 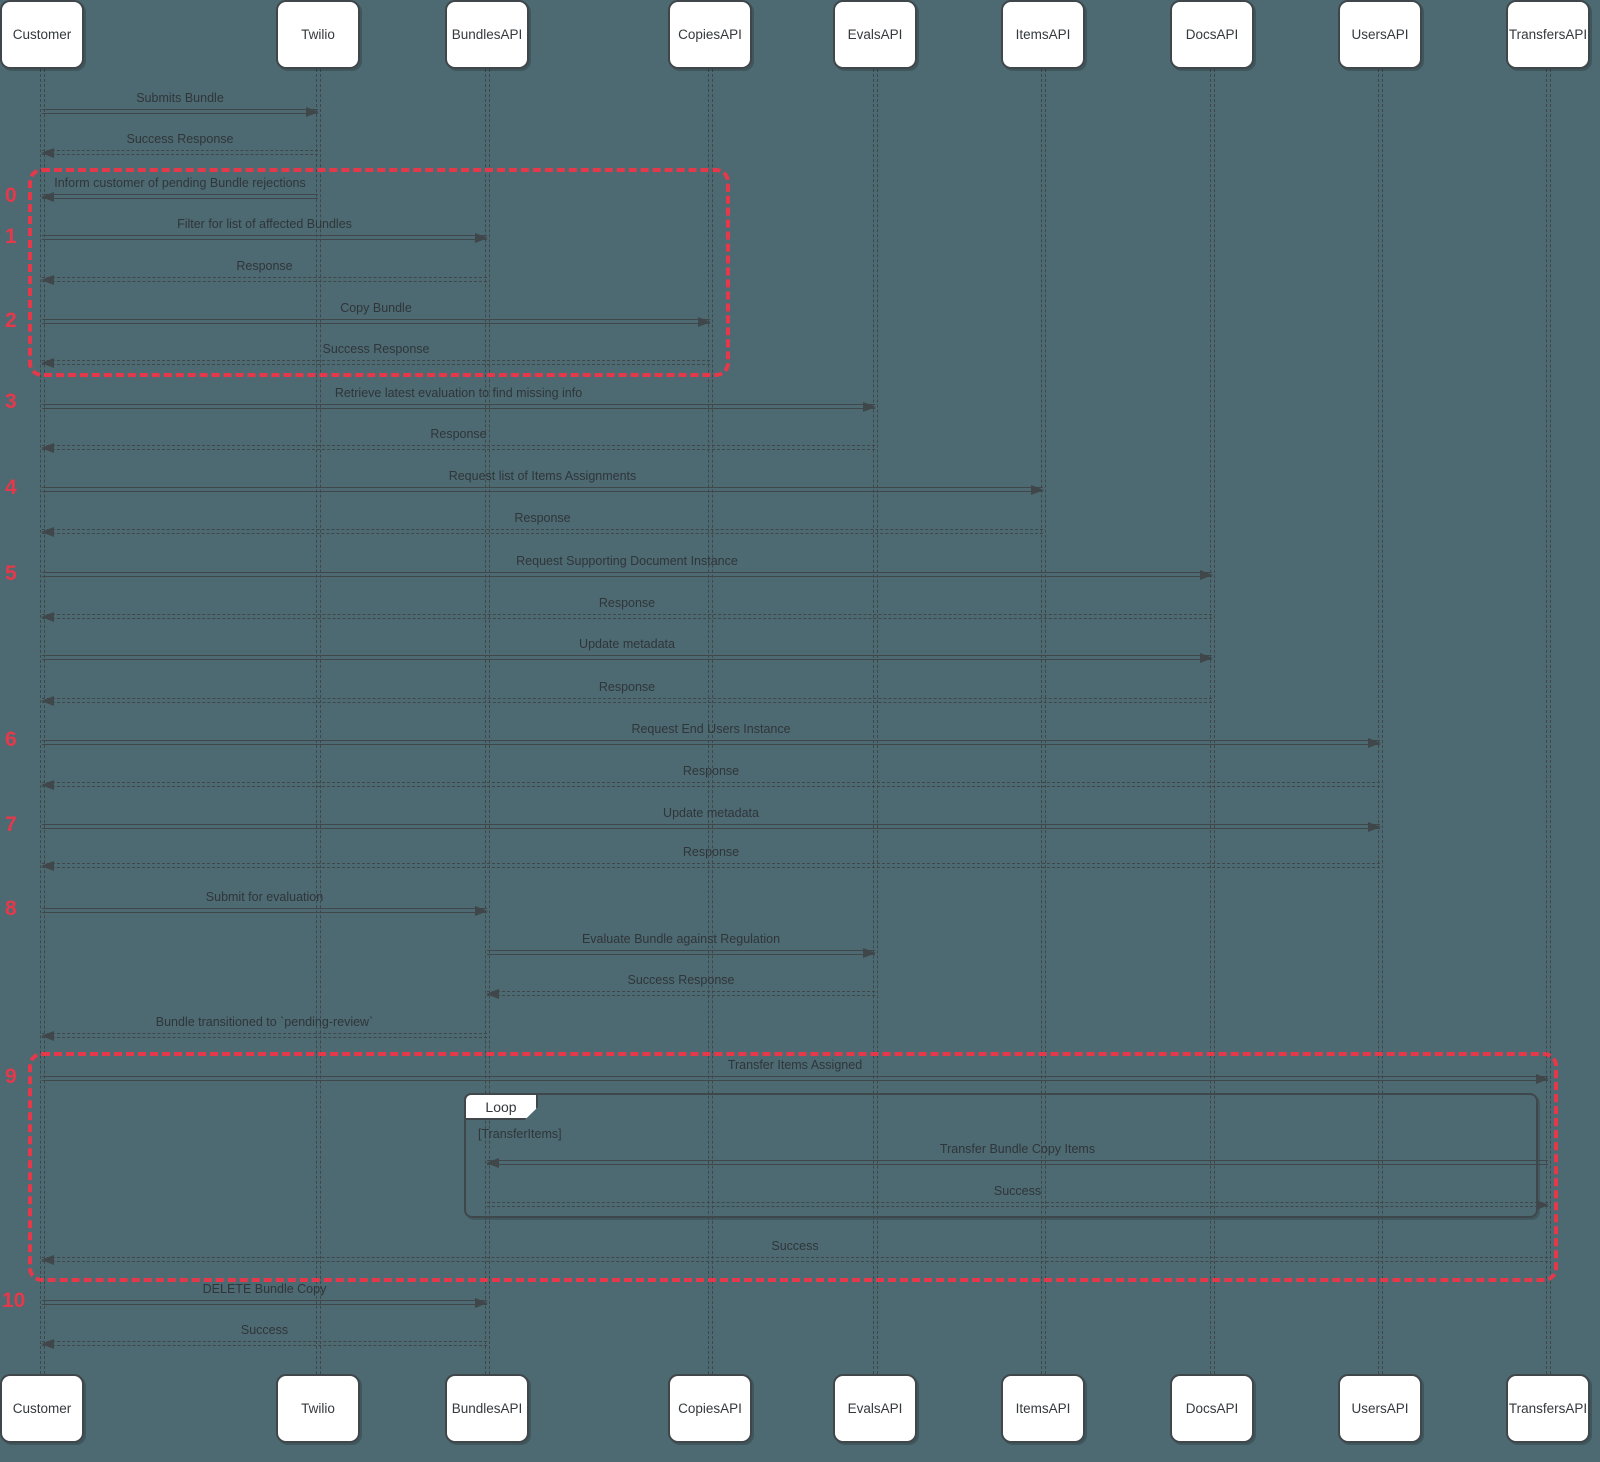 I want to click on actor-bottom-itemsapi: ItemsAPI, so click(x=1043, y=1408).